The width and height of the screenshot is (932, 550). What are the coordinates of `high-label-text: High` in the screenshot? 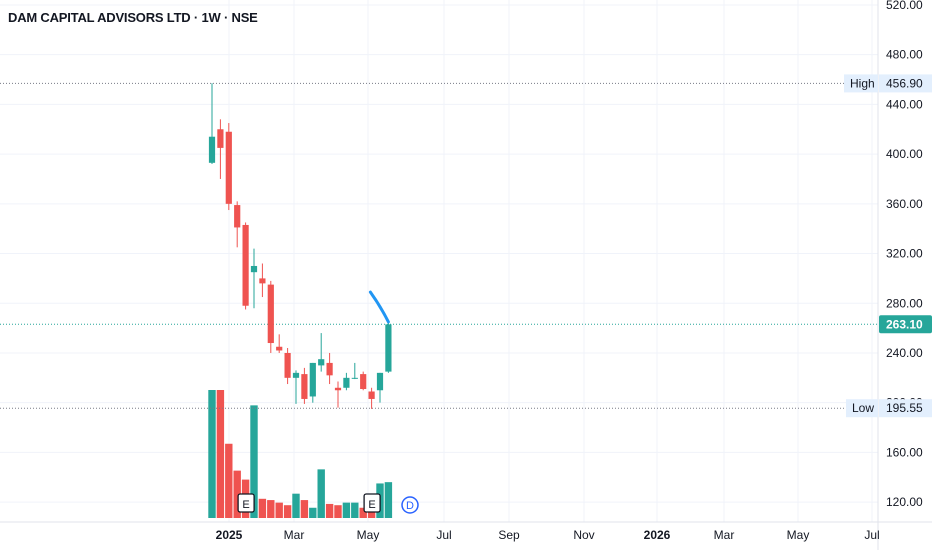 It's located at (862, 83).